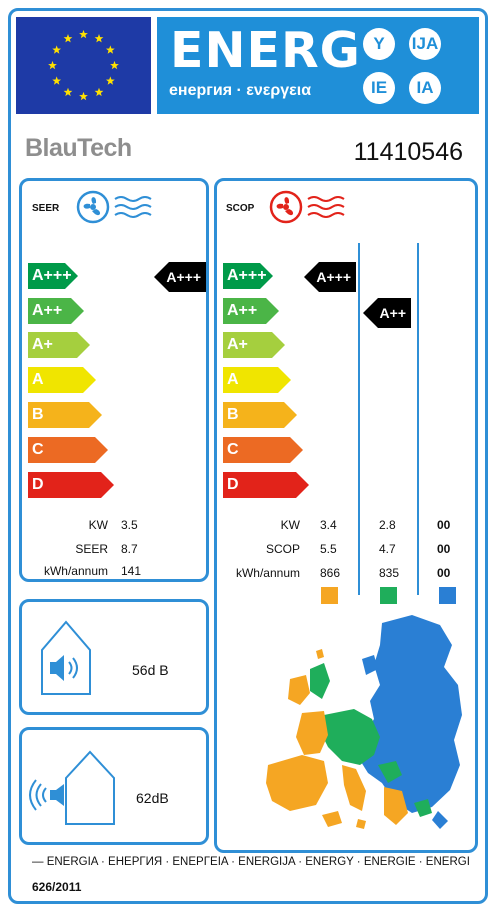 The height and width of the screenshot is (915, 499). Describe the element at coordinates (72, 787) in the screenshot. I see `outdoor-speaker-house-icon` at that location.